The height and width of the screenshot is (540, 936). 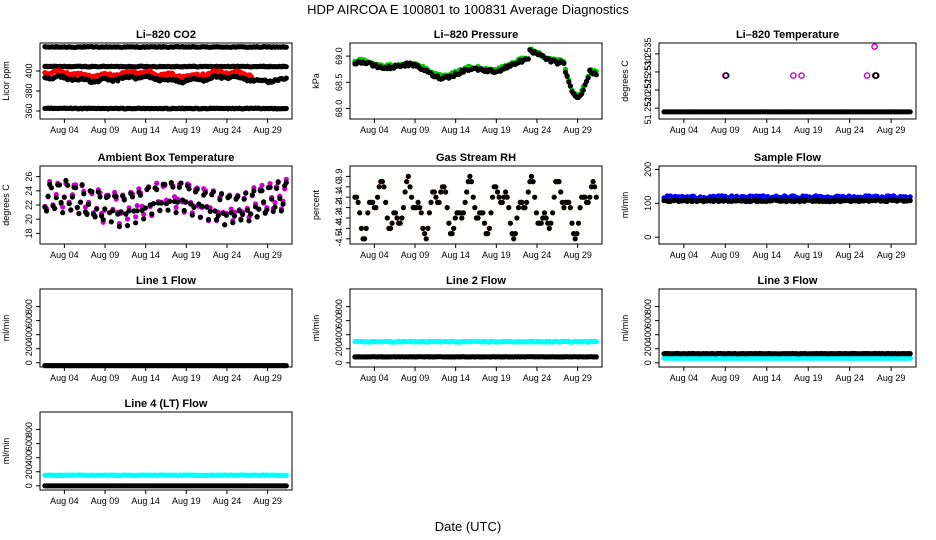 What do you see at coordinates (29, 219) in the screenshot?
I see `y-tick-label: 20` at bounding box center [29, 219].